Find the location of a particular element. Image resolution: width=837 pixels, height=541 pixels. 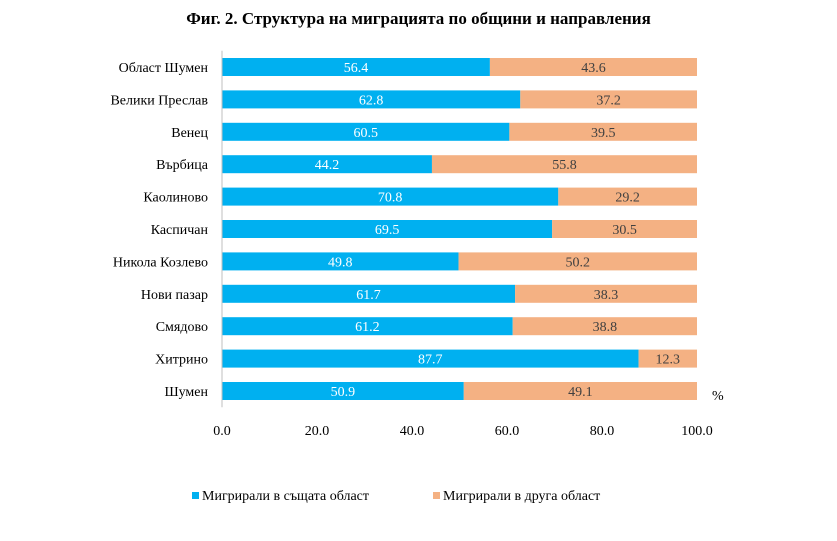

category-label: Каспичан is located at coordinates (180, 230).